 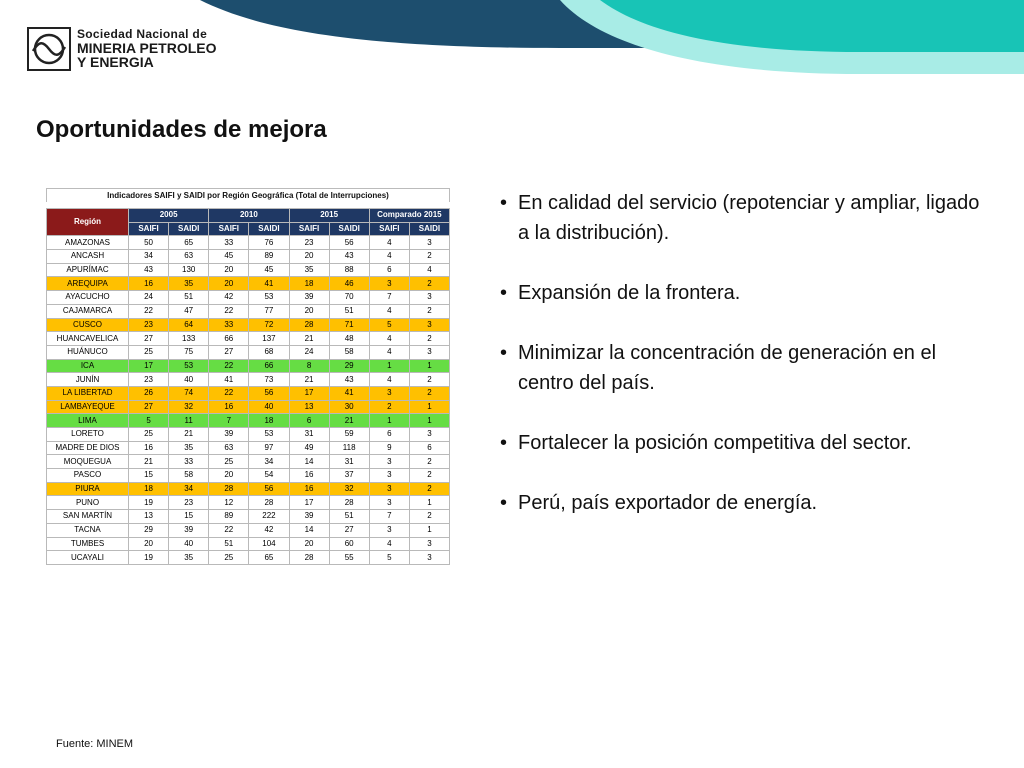 I want to click on slide-title: Oportunidades de mejora, so click(x=181, y=129).